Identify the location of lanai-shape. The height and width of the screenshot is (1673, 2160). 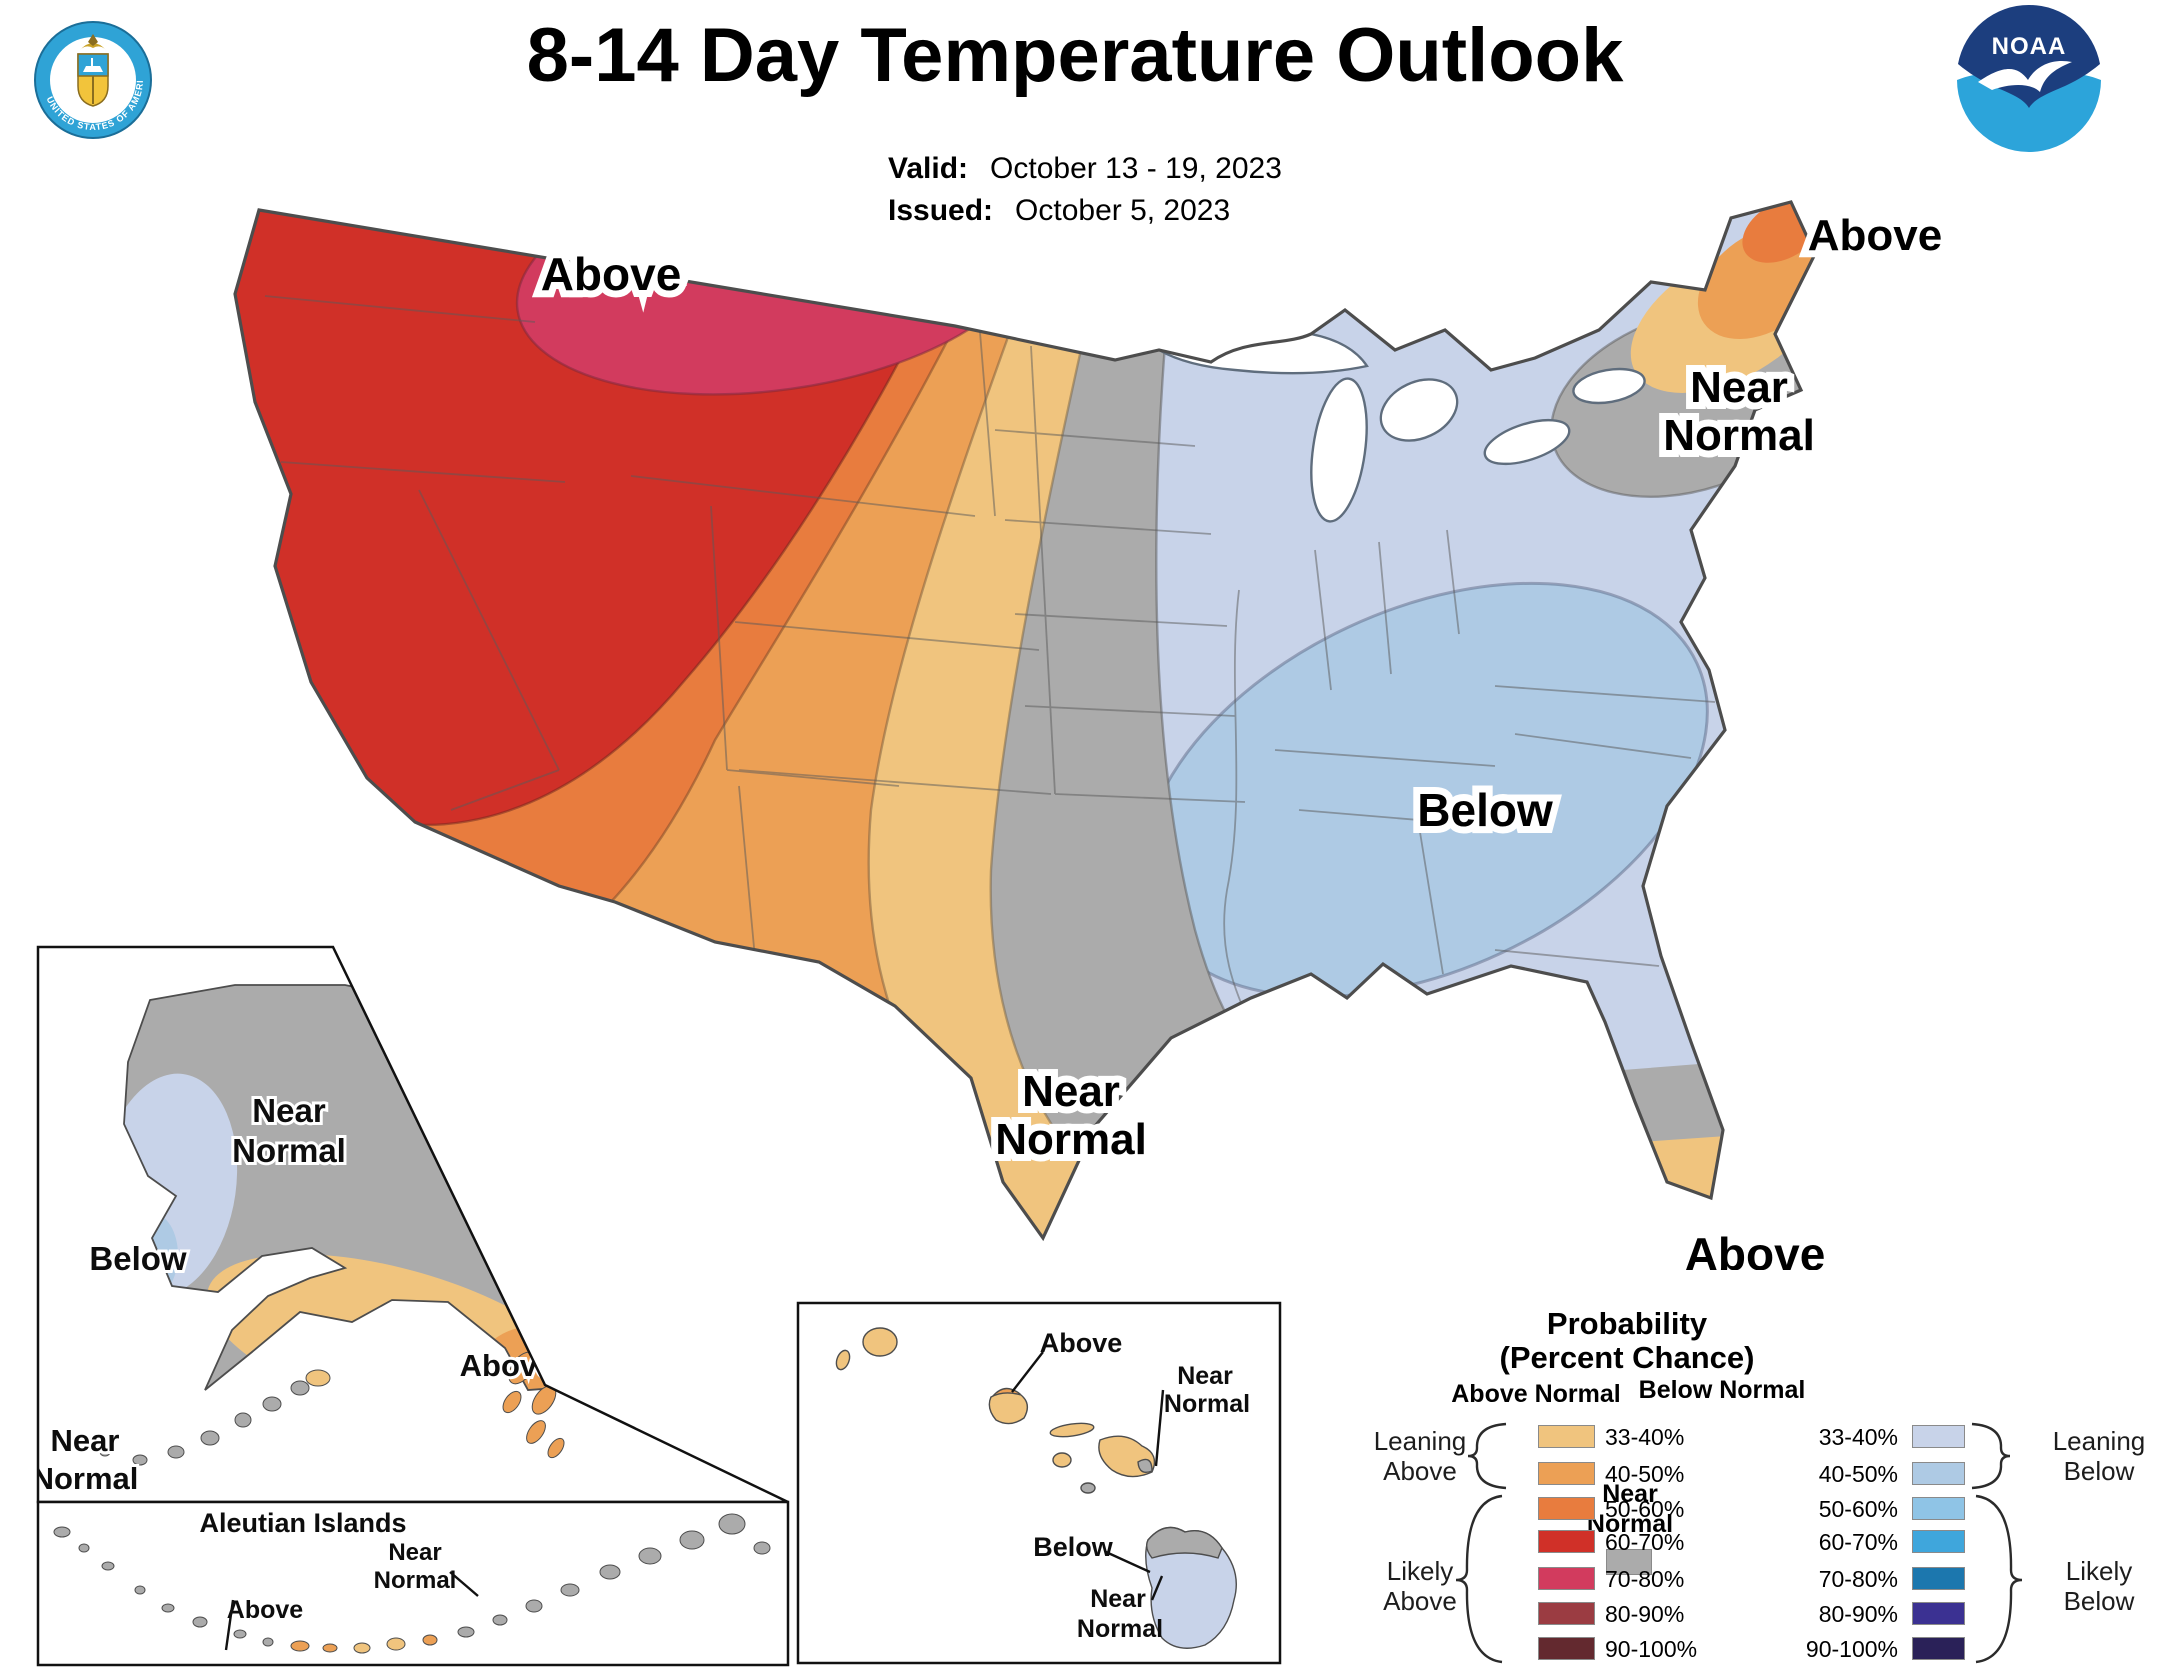
(1062, 1460).